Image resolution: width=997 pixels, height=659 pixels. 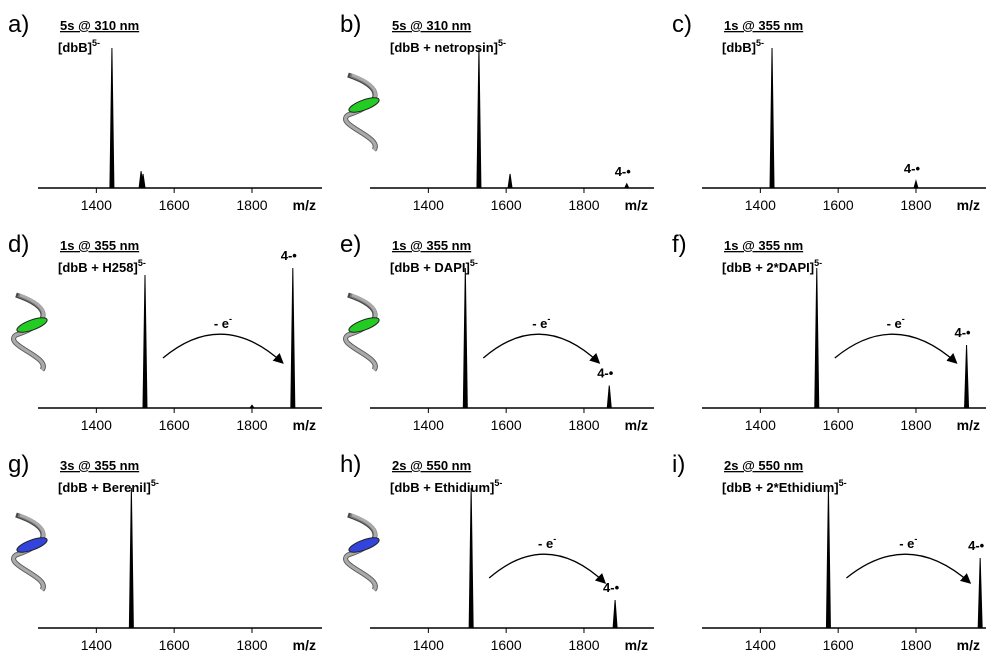 What do you see at coordinates (430, 267) in the screenshot?
I see `subtitle-text: [dbB + DAPI]` at bounding box center [430, 267].